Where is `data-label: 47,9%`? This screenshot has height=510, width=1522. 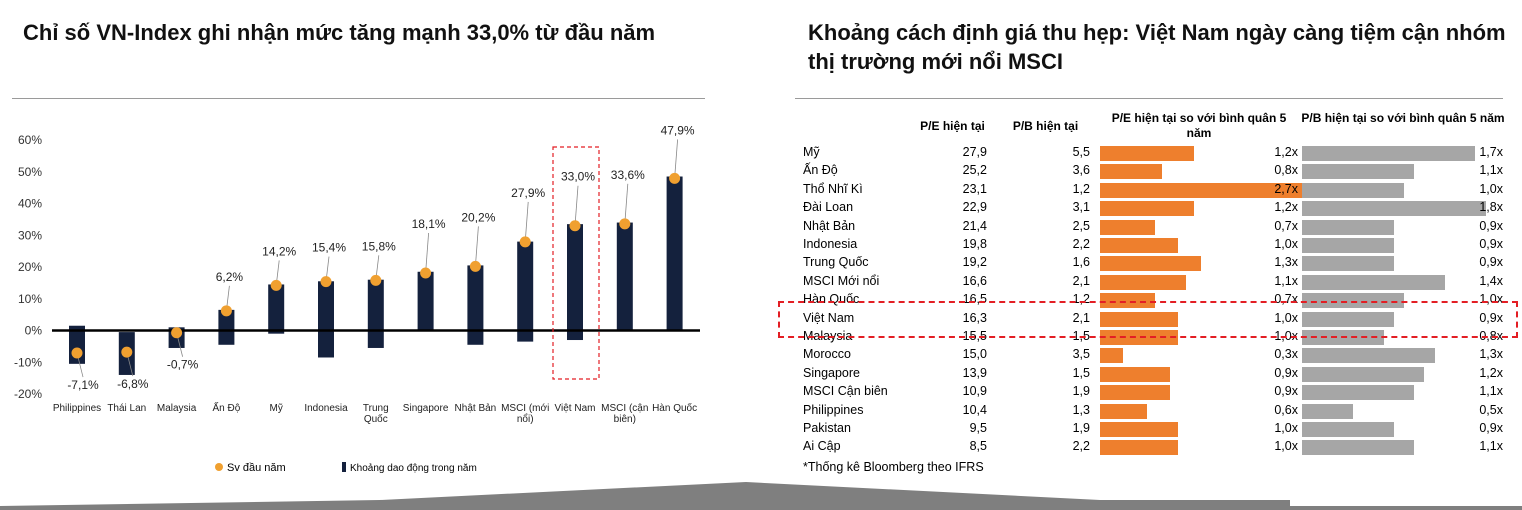 data-label: 47,9% is located at coordinates (678, 130).